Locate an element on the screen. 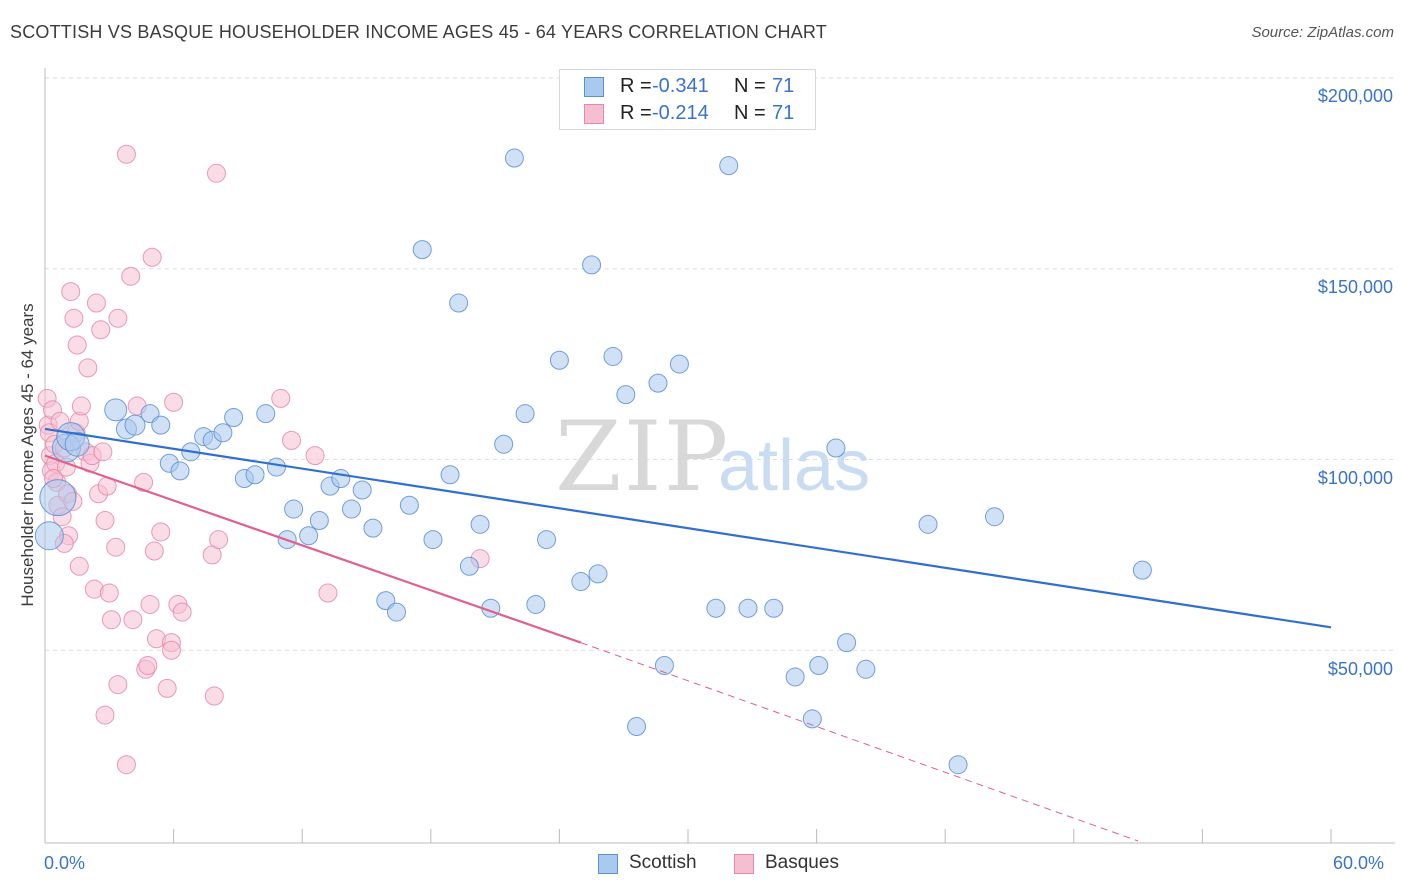 This screenshot has height=892, width=1406. basques-r-value: -0.214 is located at coordinates (680, 113).